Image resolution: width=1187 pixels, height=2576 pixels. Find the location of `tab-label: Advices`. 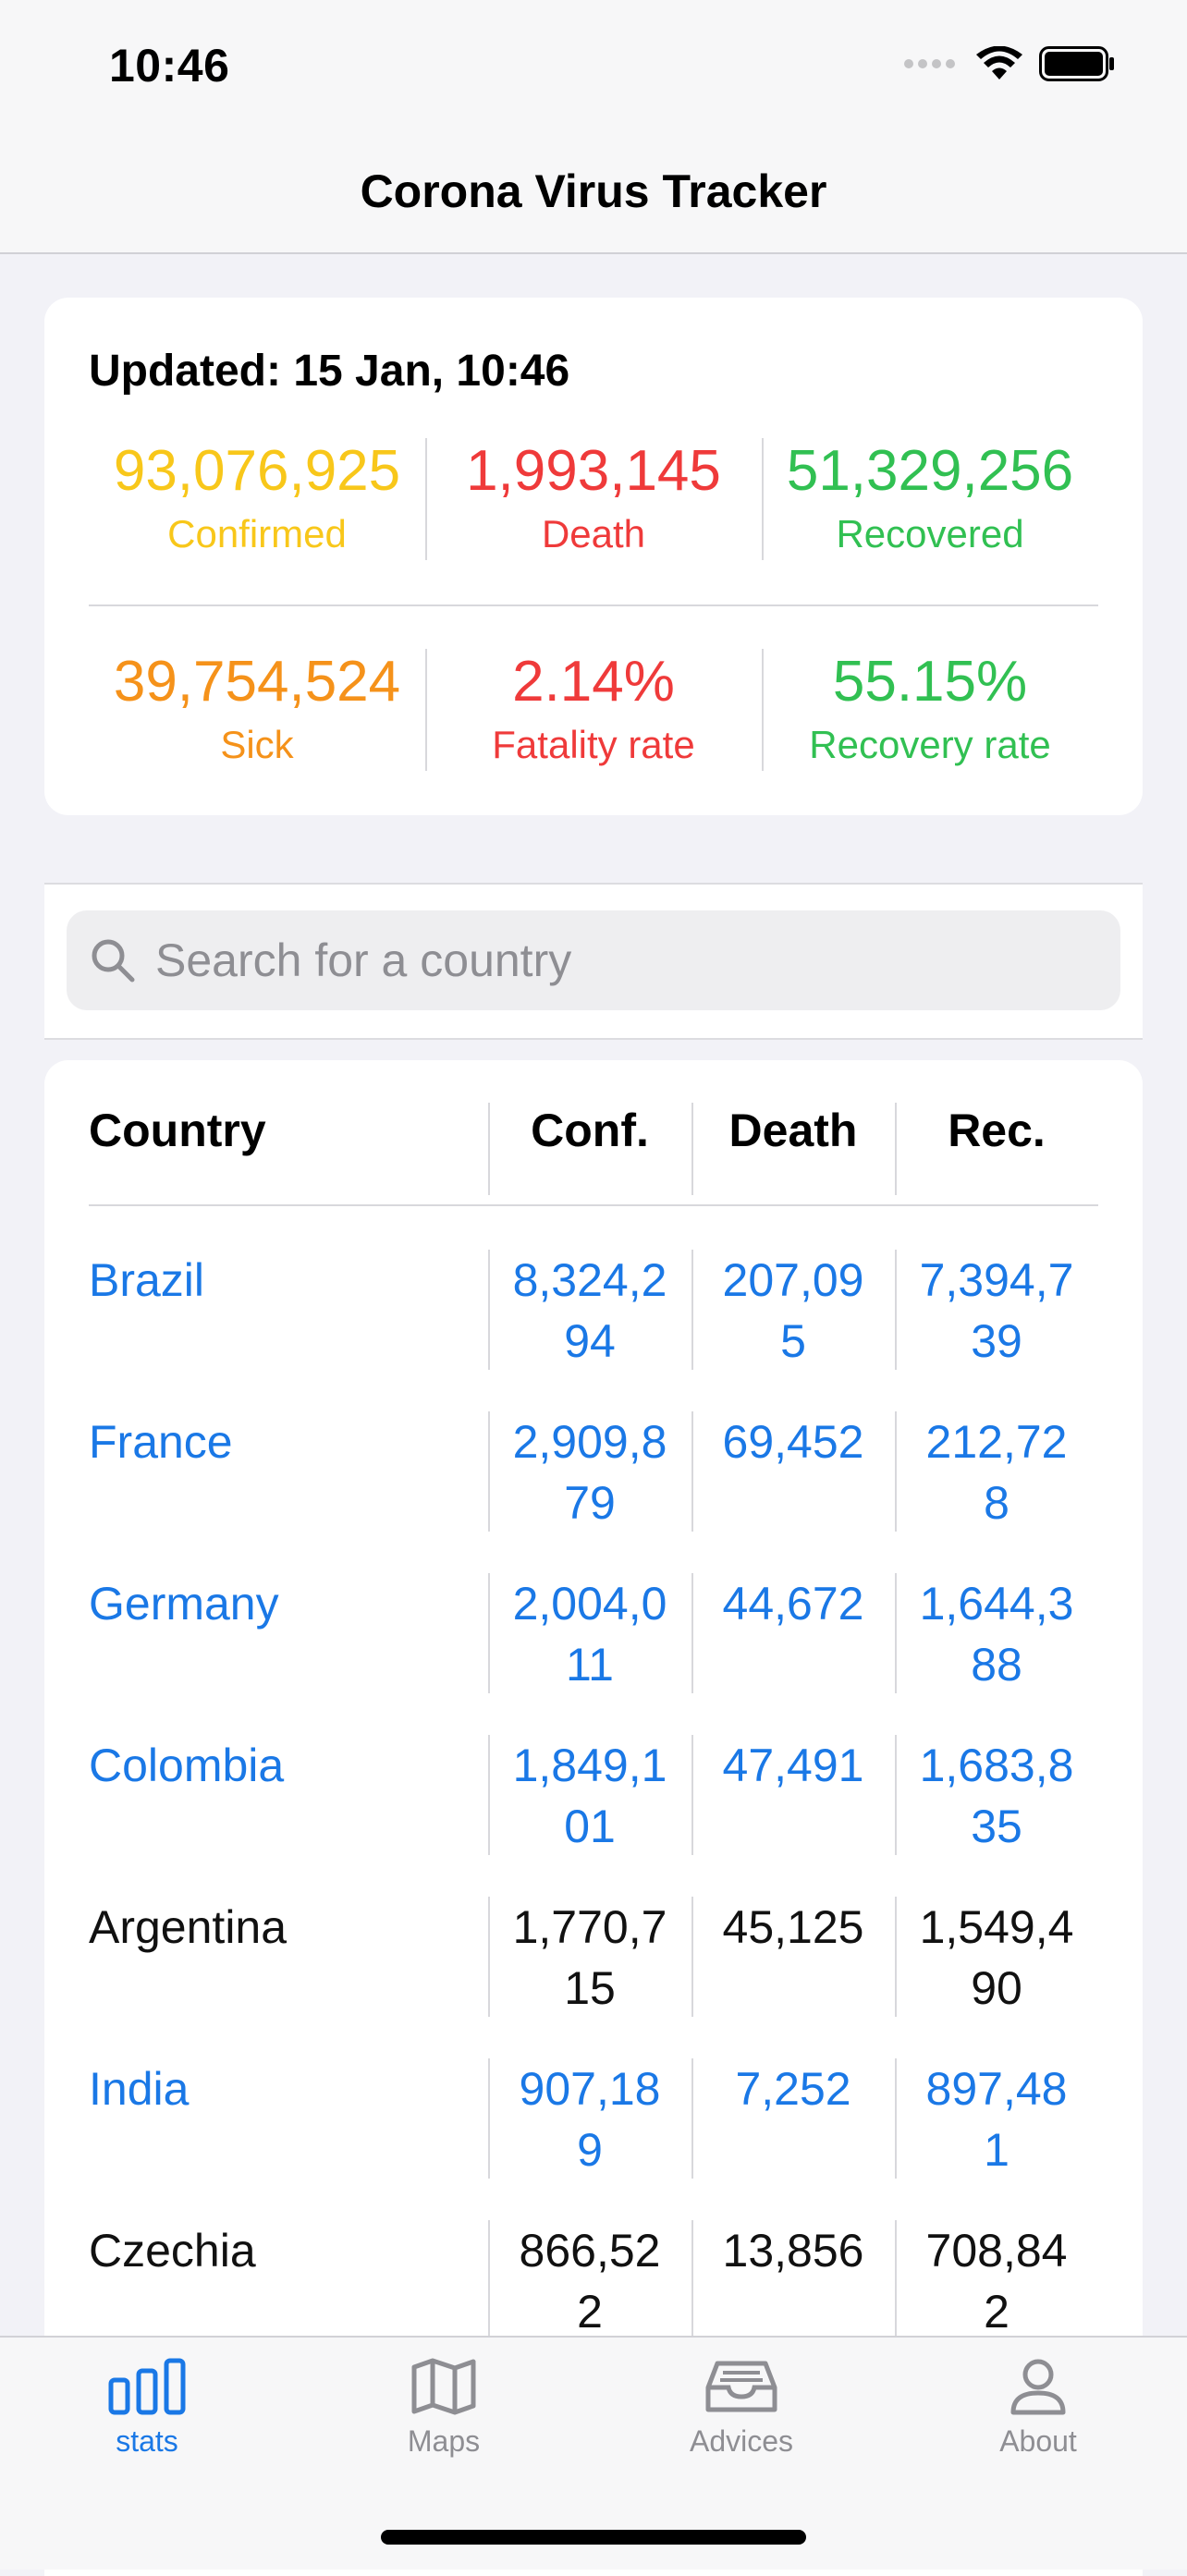

tab-label: Advices is located at coordinates (741, 2441).